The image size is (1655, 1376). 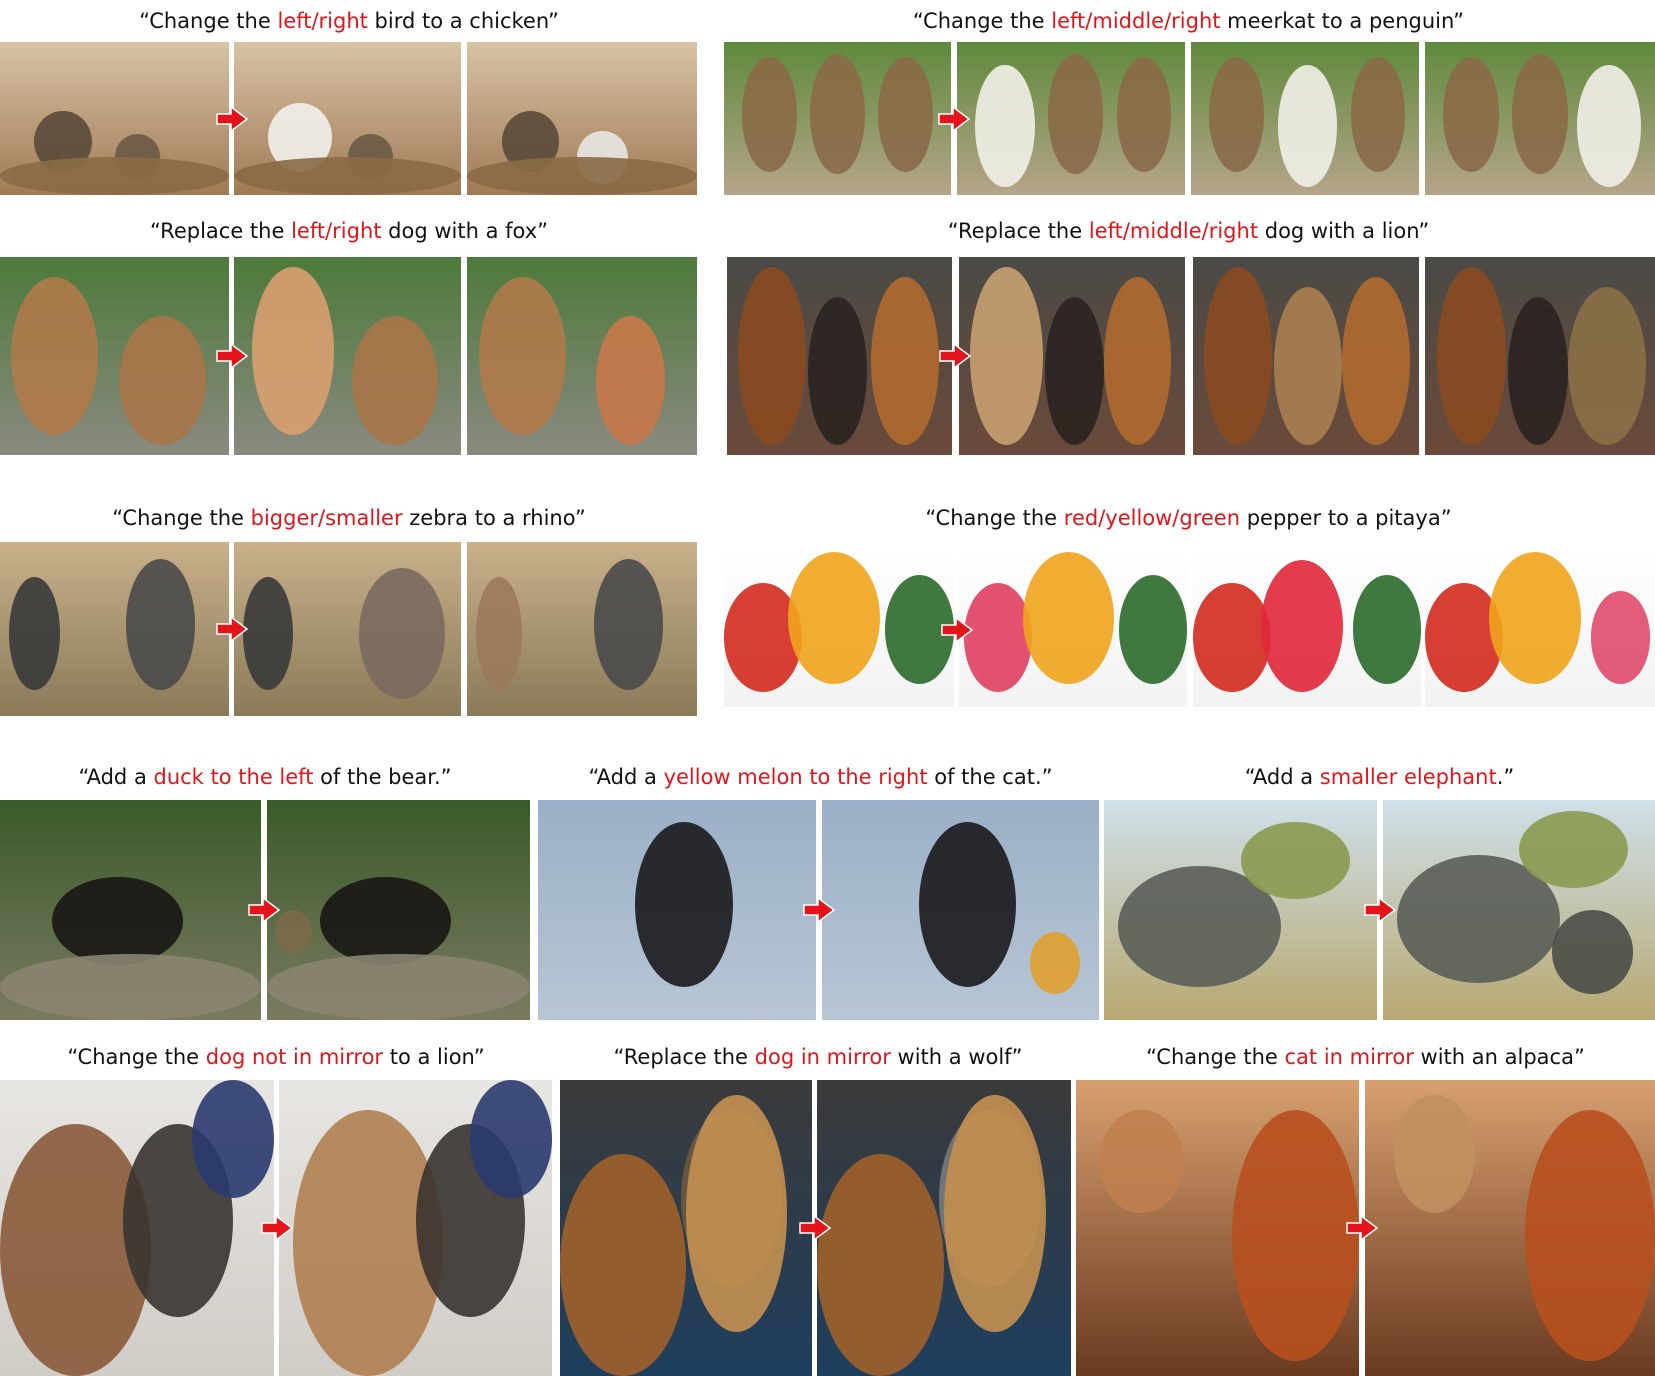 I want to click on edit-instruction-caption: “Change the dog not in mirror to a lion”, so click(x=276, y=1057).